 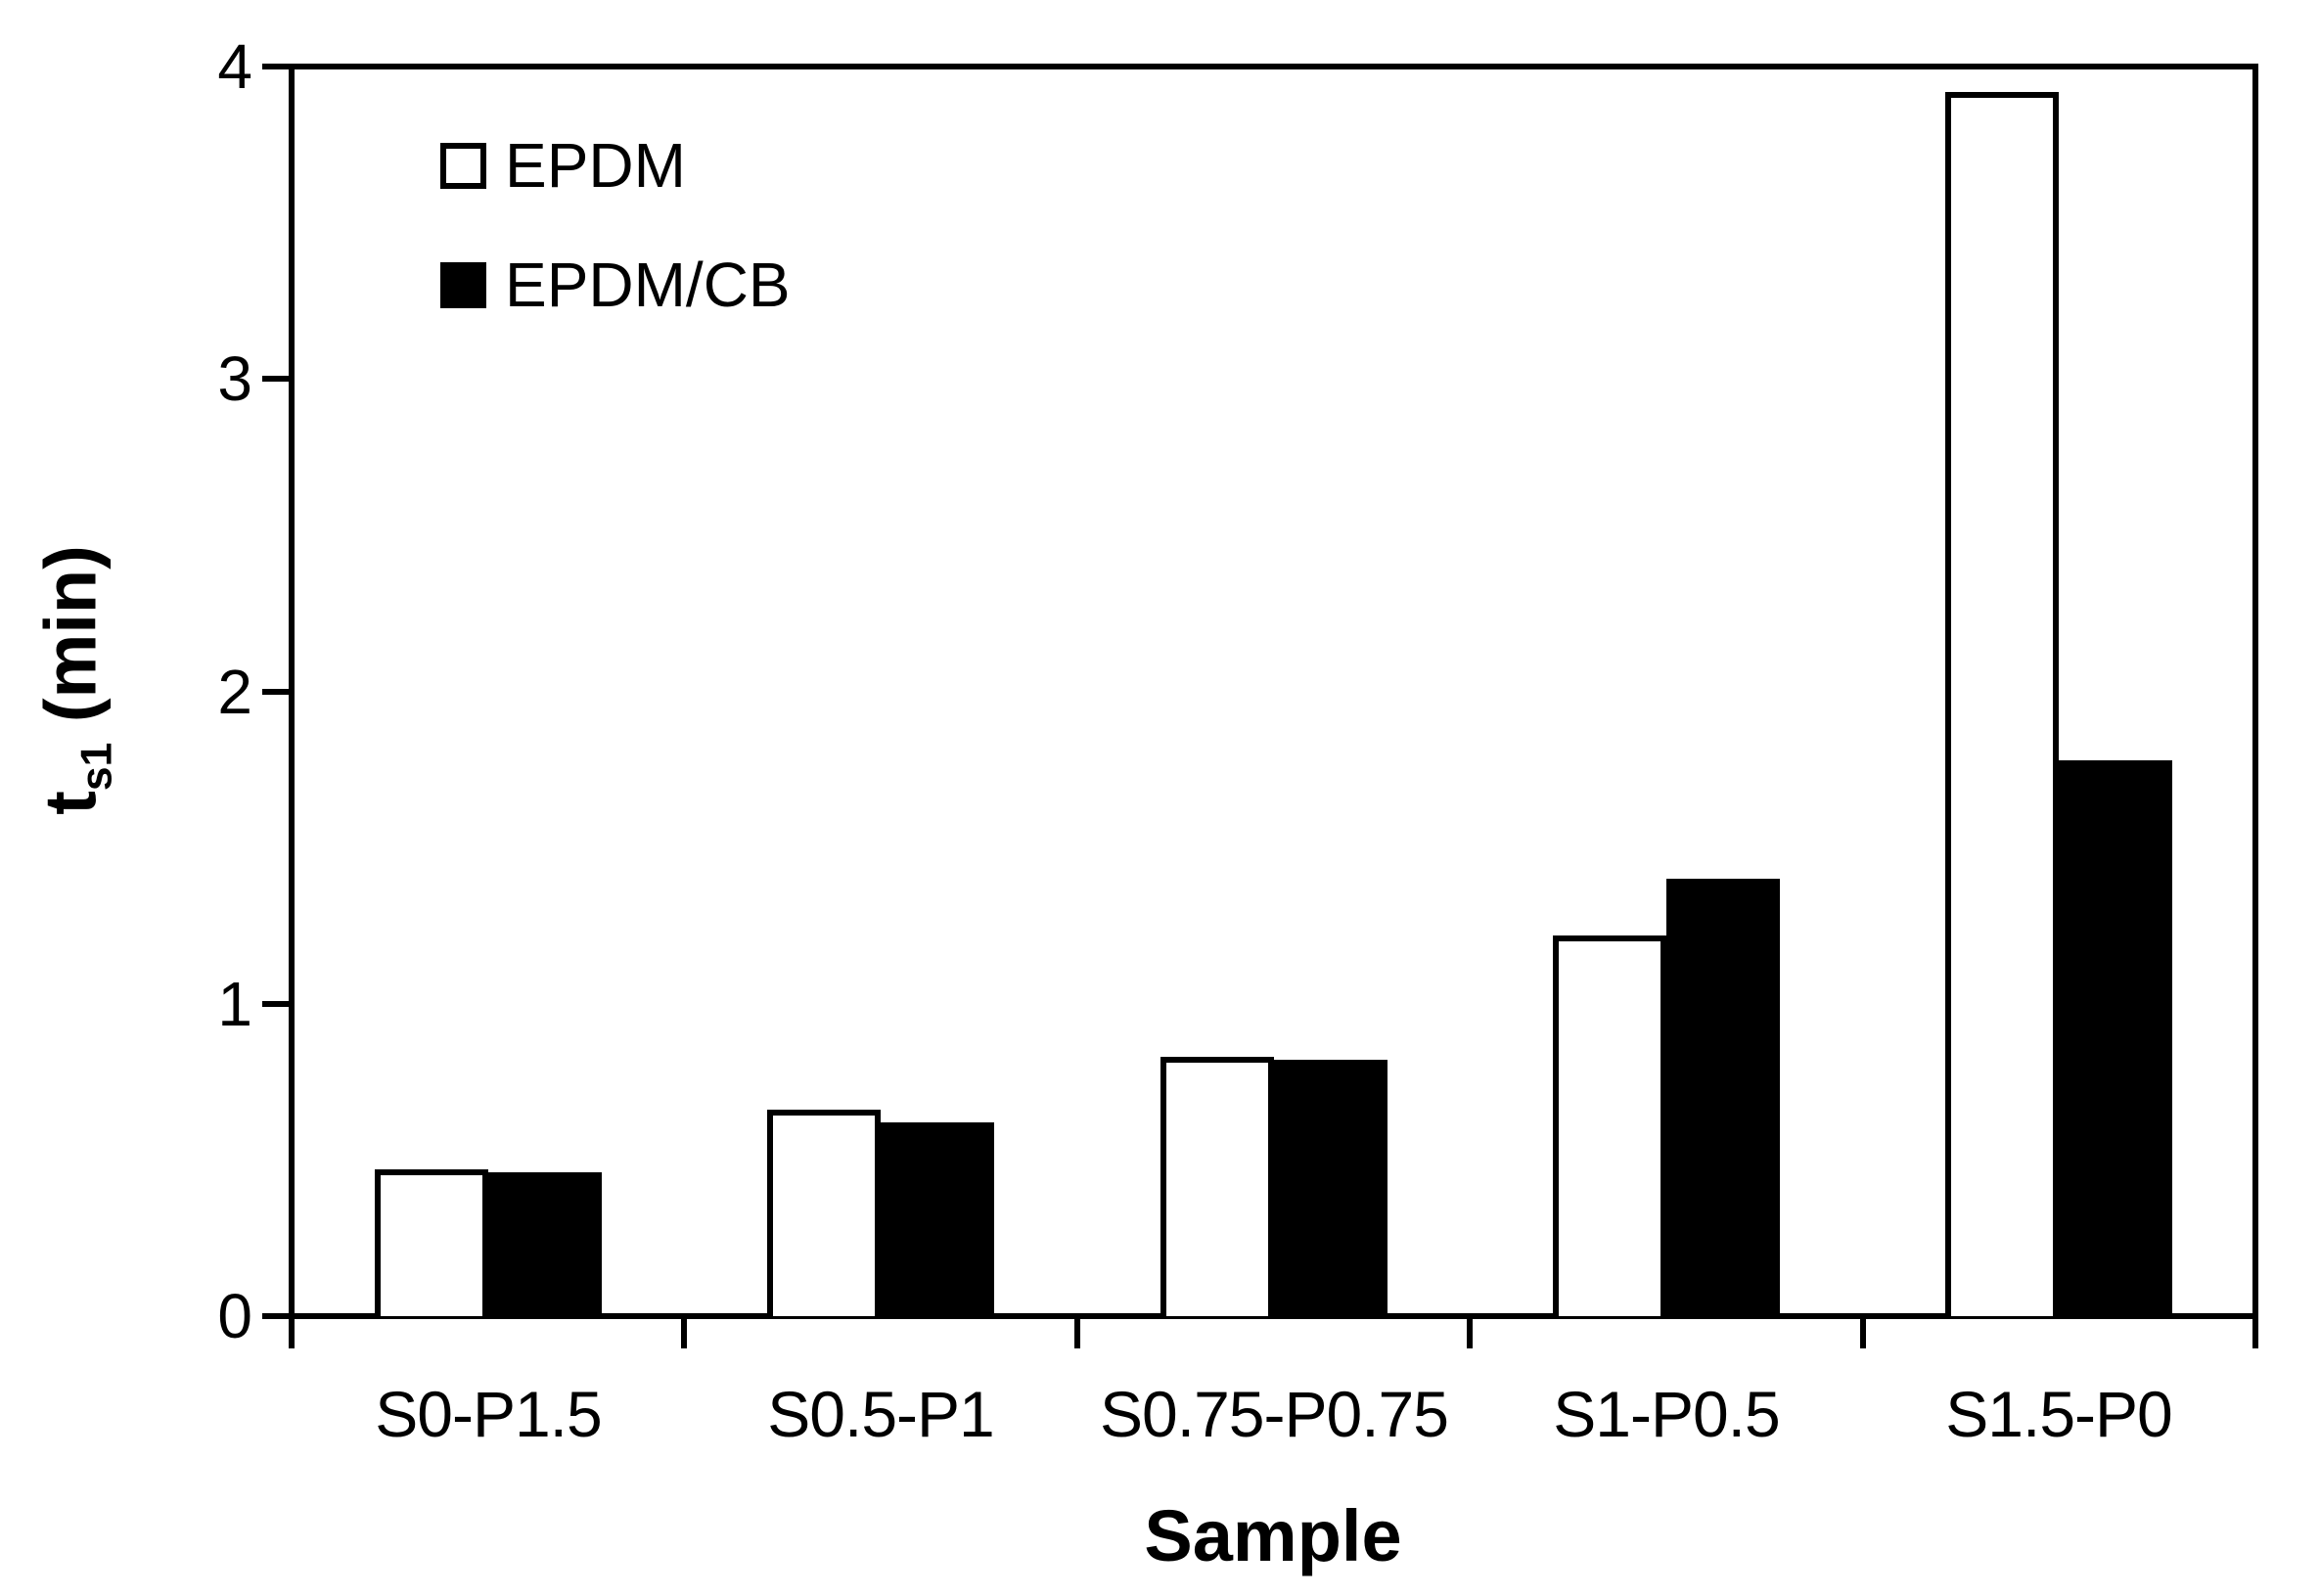 What do you see at coordinates (2002, 704) in the screenshot?
I see `bar-epdm-s1-5-p0` at bounding box center [2002, 704].